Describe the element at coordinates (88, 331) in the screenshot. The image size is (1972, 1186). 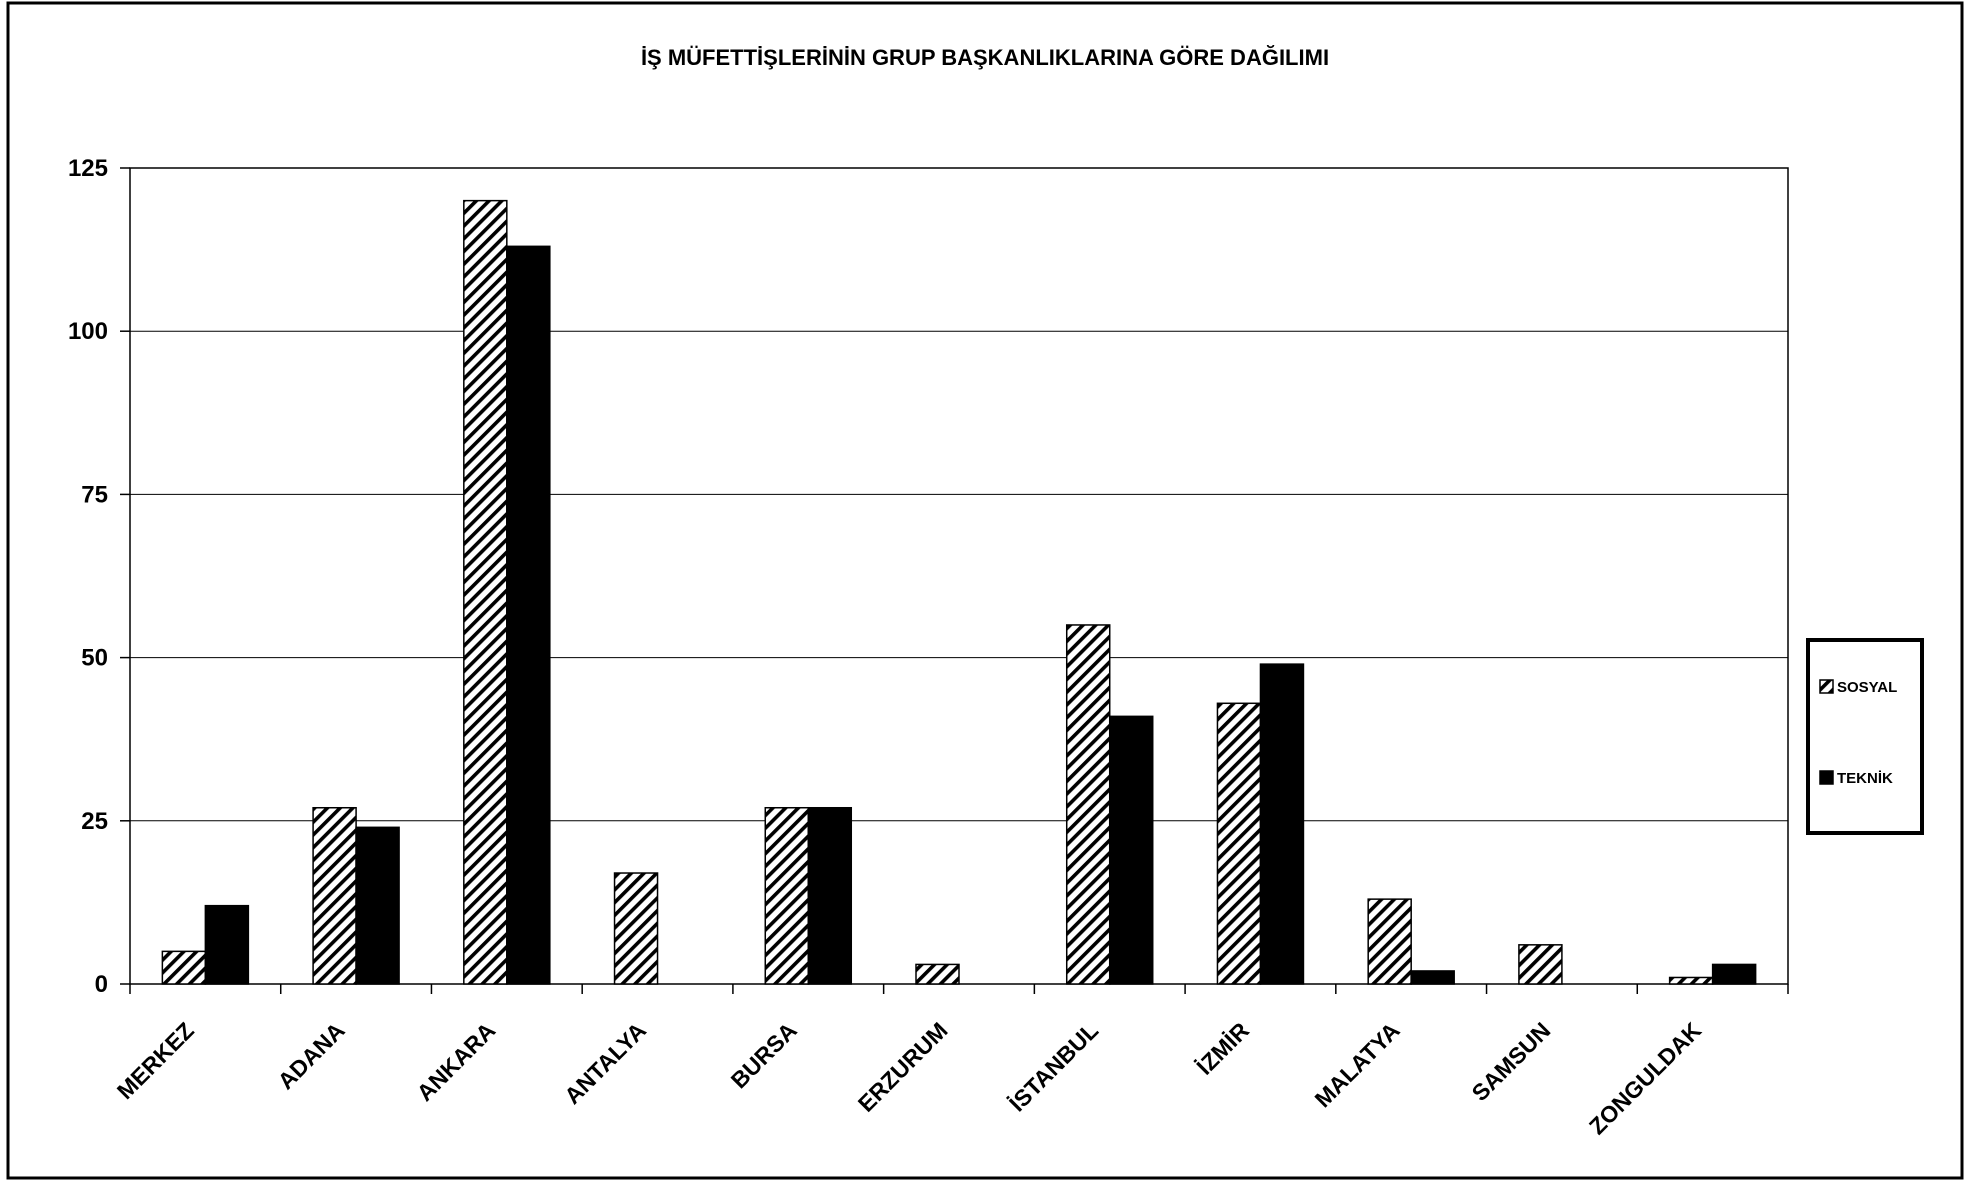
I see `y-tick-label: 100` at that location.